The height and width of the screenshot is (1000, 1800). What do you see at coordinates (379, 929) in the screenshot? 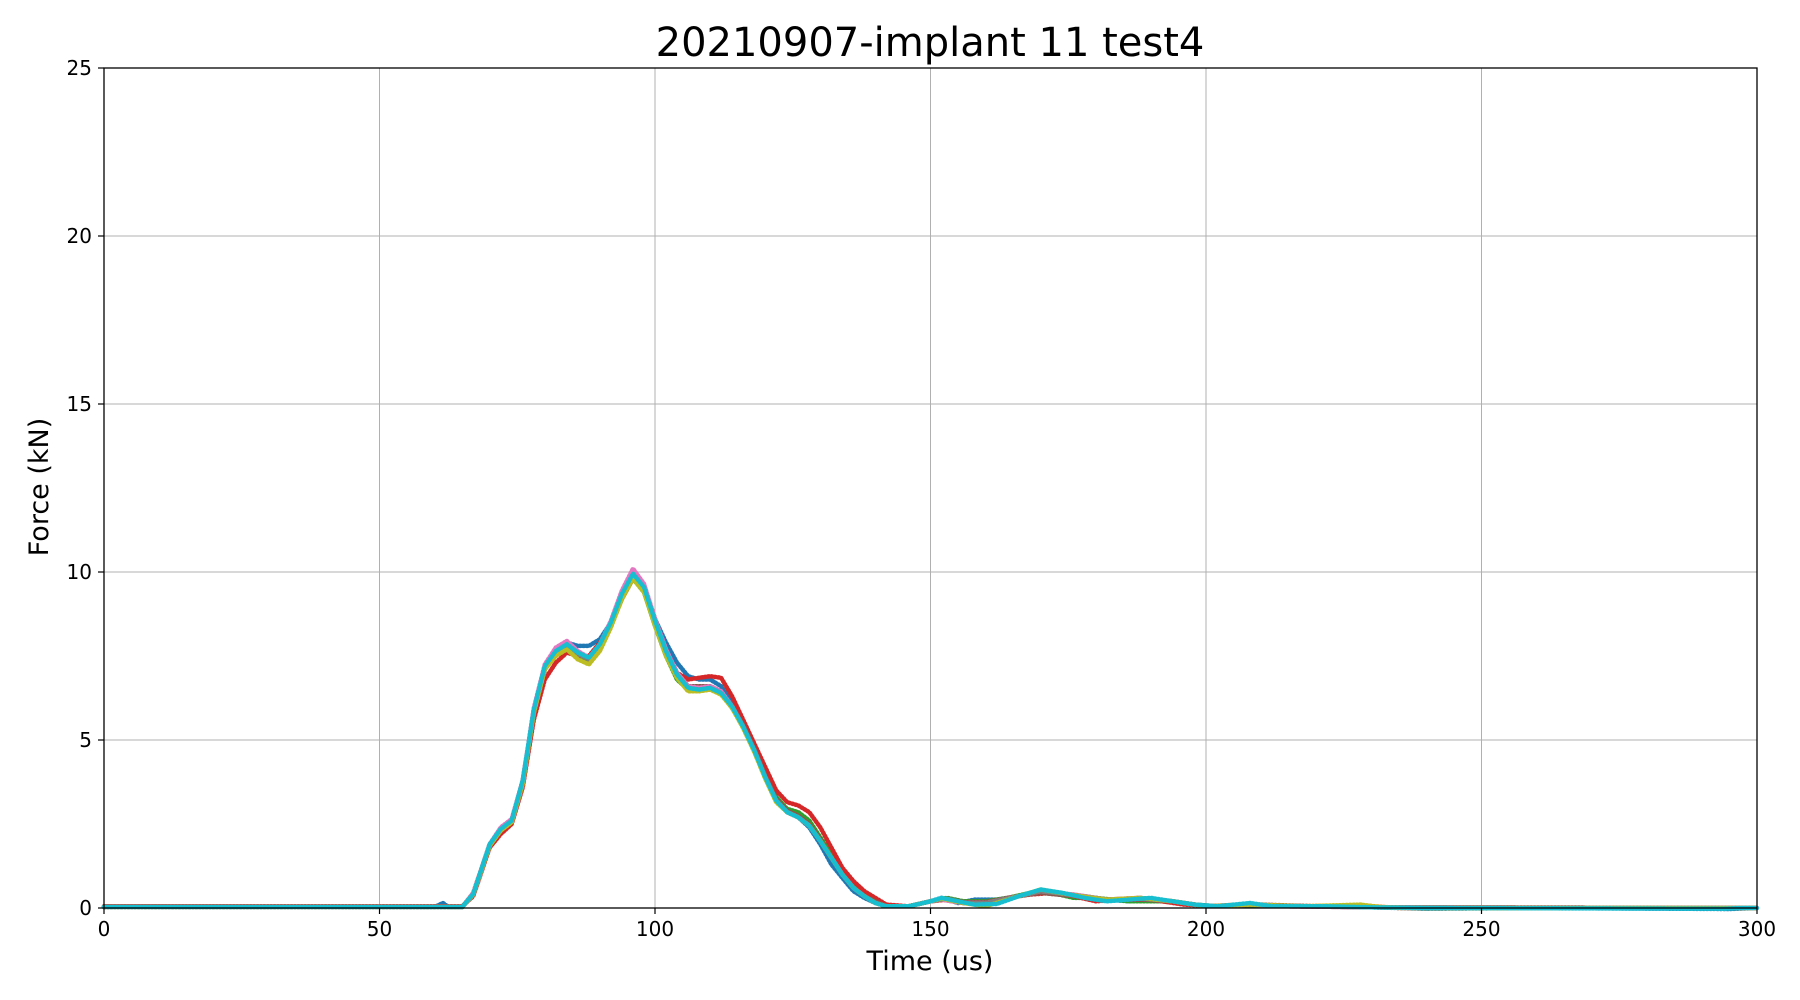
I see `x-tick-label: 50` at bounding box center [379, 929].